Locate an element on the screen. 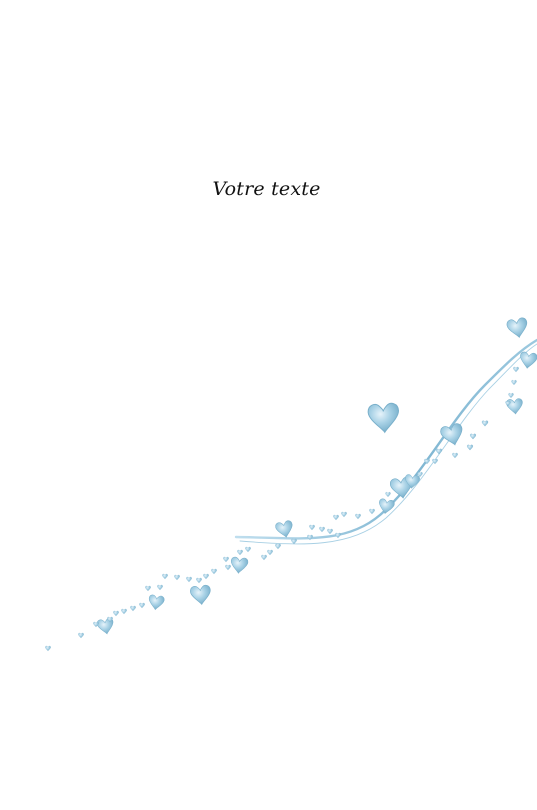  ribbon-curve-thin is located at coordinates (388, 444).